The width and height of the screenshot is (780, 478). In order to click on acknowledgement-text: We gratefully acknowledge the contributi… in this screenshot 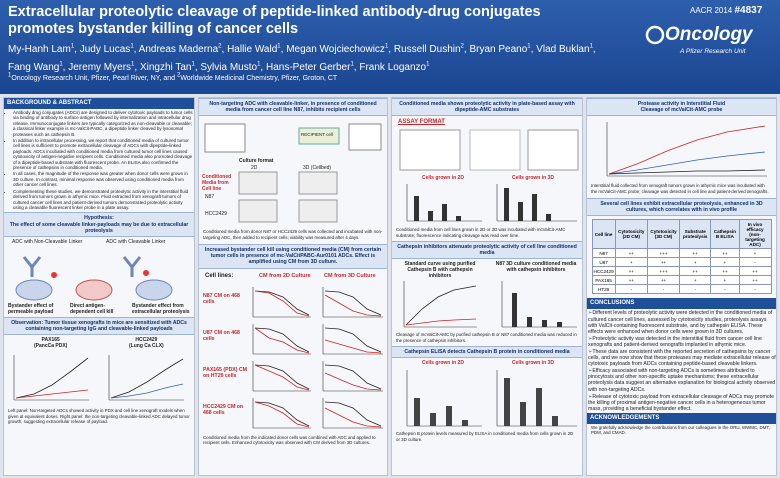, I will do `click(680, 430)`.